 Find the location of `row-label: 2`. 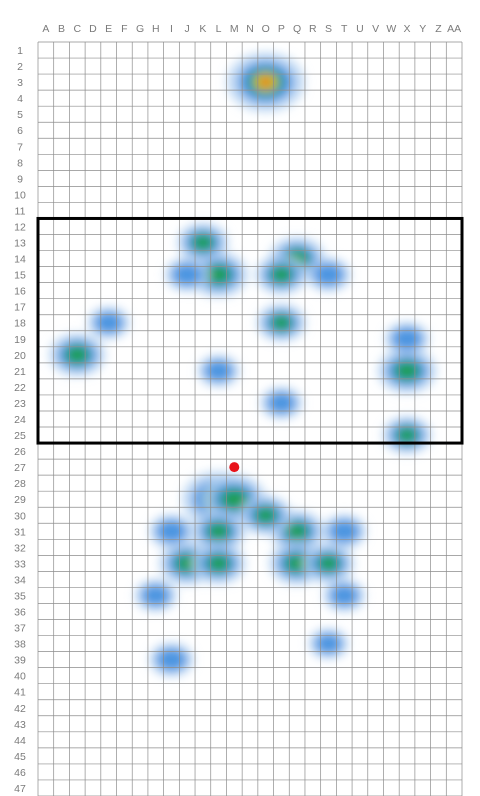

row-label: 2 is located at coordinates (20, 67).